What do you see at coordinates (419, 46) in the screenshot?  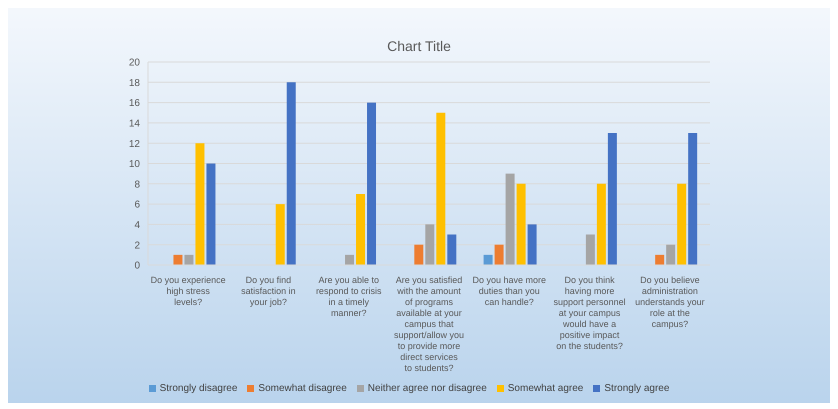 I see `chart-title: Chart Title` at bounding box center [419, 46].